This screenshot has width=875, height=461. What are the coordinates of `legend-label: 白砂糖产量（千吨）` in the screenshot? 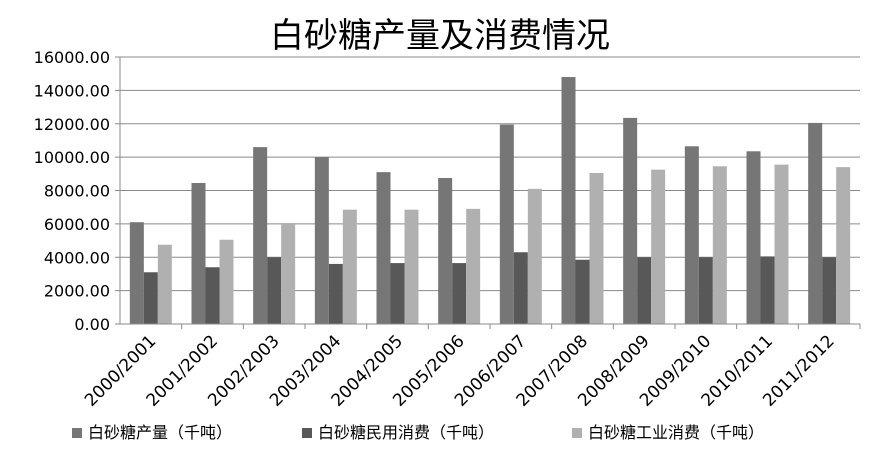 It's located at (160, 432).